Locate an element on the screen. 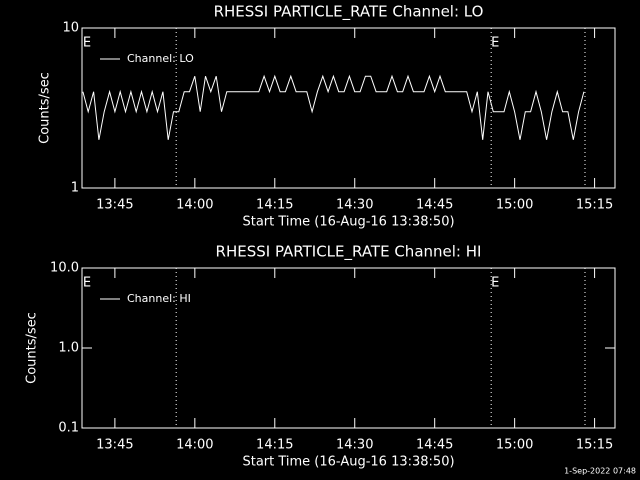 The height and width of the screenshot is (480, 640). series-line is located at coordinates (333, 107).